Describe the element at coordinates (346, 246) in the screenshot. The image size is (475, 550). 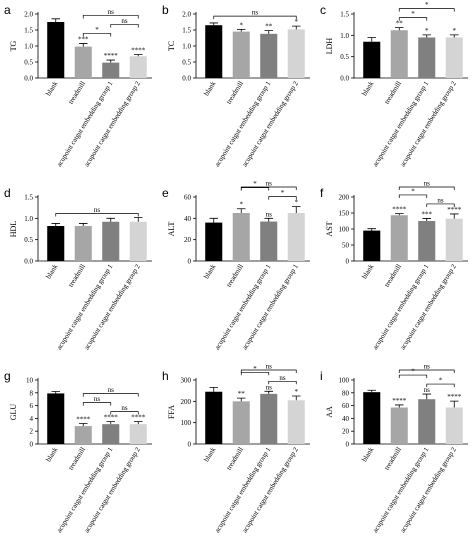
I see `y-tick-label: 50` at that location.